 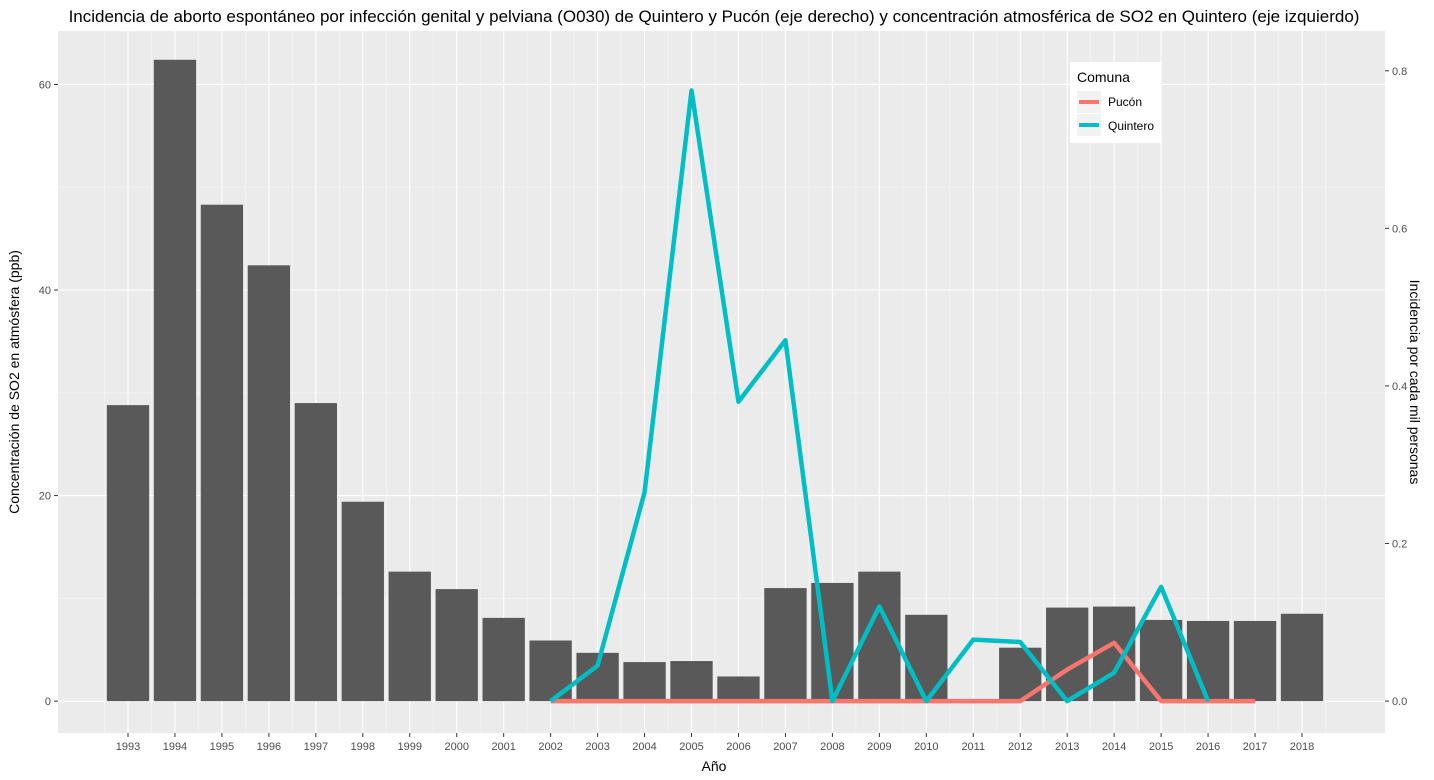 What do you see at coordinates (832, 747) in the screenshot?
I see `x-tick-label: 2008` at bounding box center [832, 747].